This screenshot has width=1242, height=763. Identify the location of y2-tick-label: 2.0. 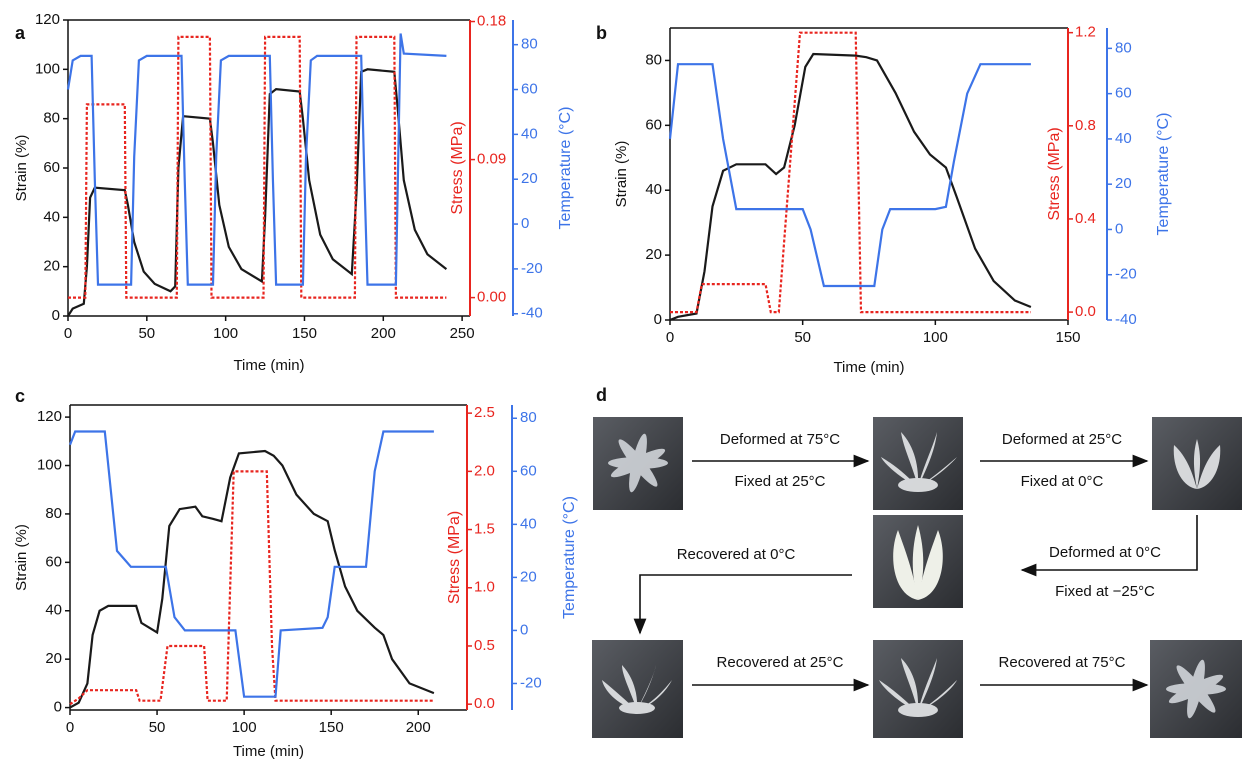
(484, 470).